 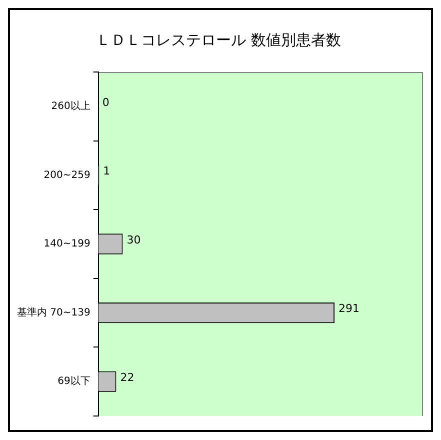 I want to click on data-label: 30, so click(x=133, y=239).